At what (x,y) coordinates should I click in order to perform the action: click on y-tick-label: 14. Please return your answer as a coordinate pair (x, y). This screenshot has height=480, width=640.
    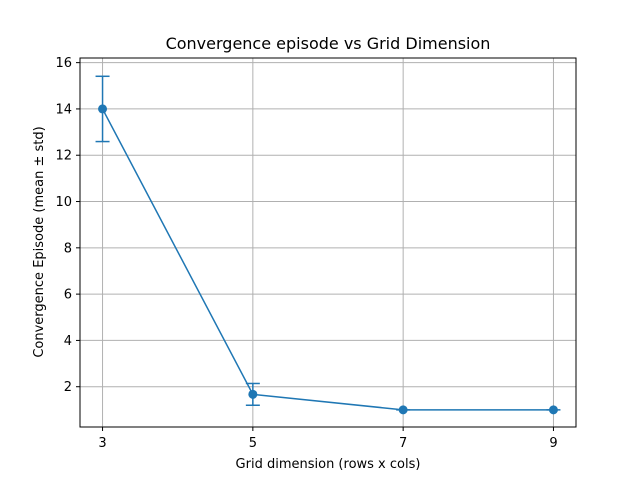
    Looking at the image, I should click on (63, 109).